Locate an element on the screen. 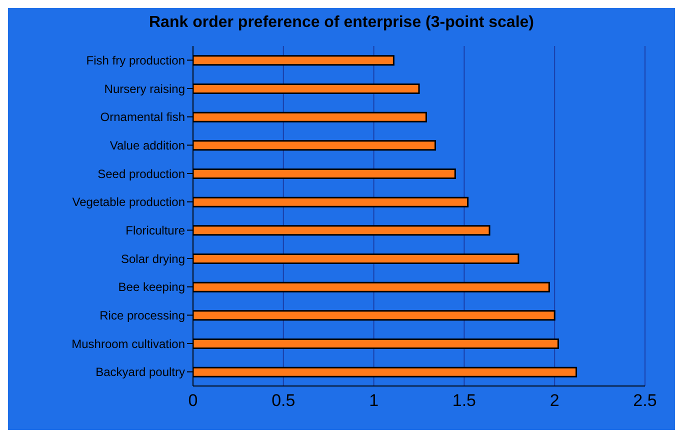  y-tick-label: Fish fry production is located at coordinates (135, 60).